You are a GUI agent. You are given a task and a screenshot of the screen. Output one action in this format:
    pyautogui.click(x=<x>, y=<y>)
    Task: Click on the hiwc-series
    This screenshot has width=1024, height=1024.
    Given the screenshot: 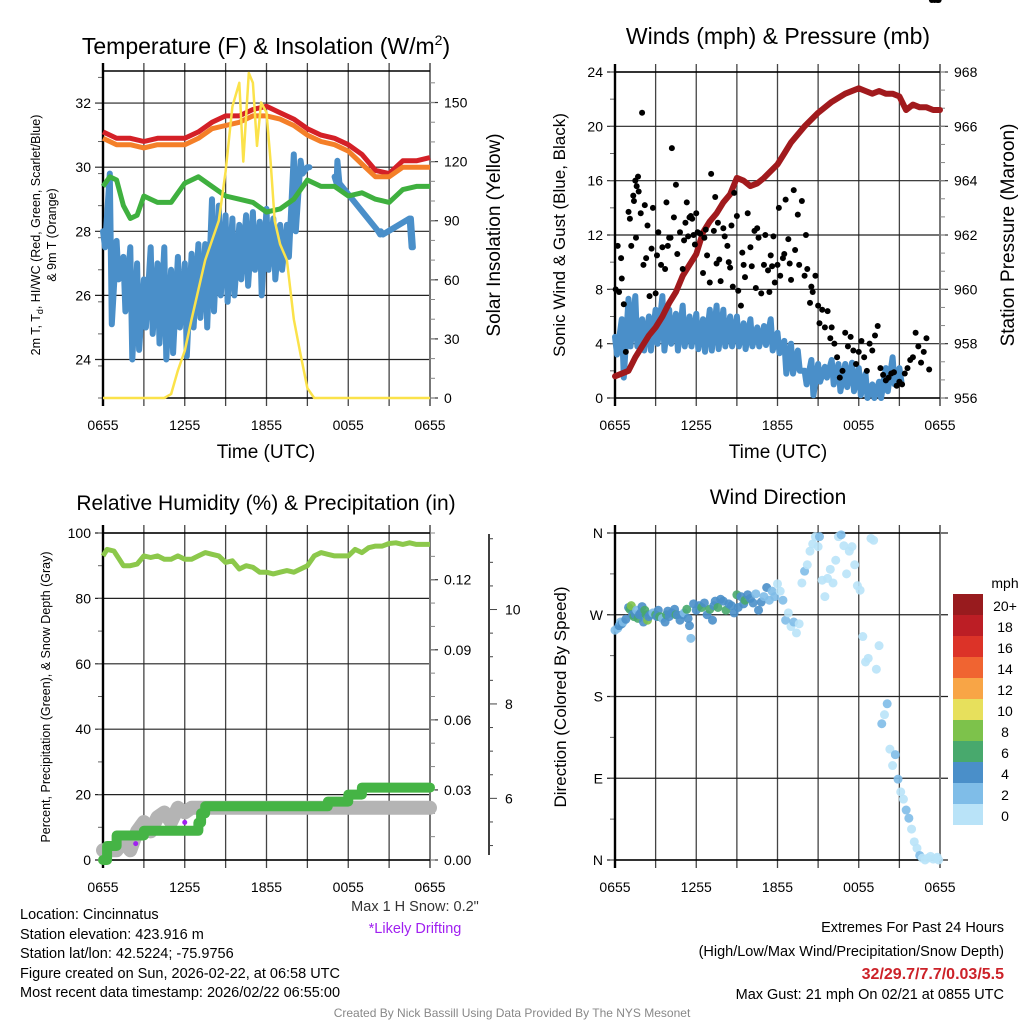 What is the action you would take?
    pyautogui.click(x=206, y=257)
    